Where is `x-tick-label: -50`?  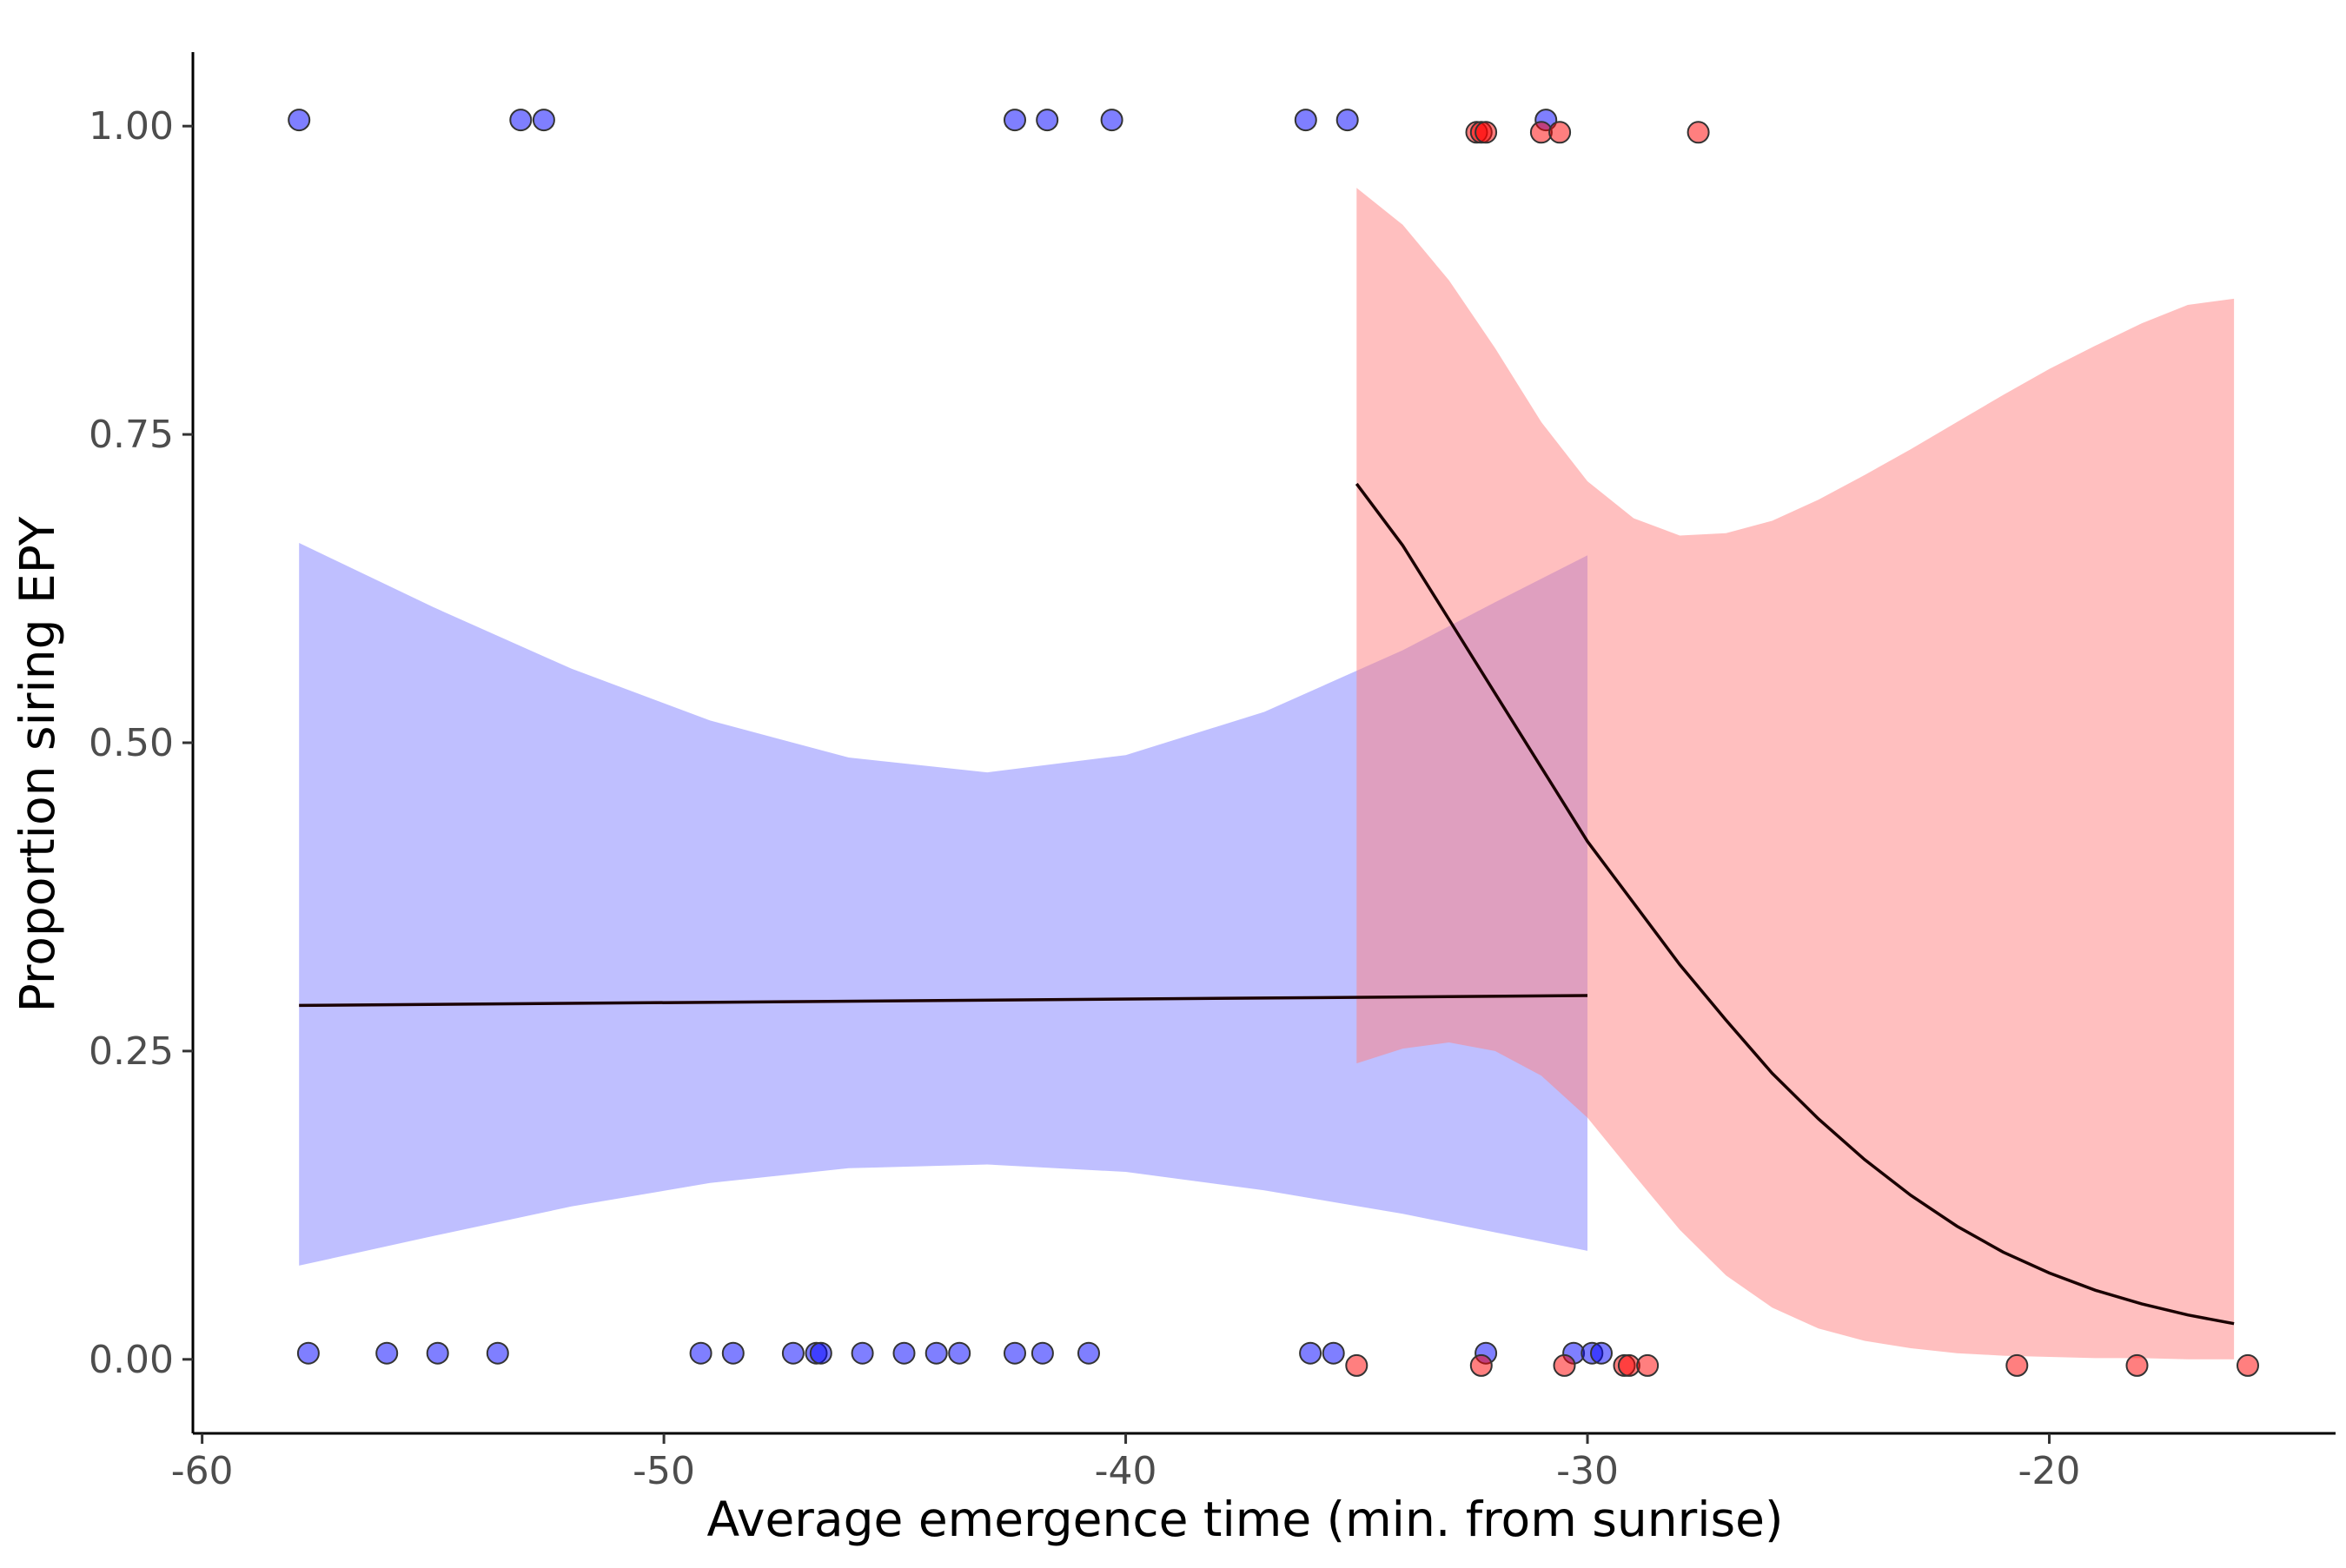 x-tick-label: -50 is located at coordinates (664, 1471).